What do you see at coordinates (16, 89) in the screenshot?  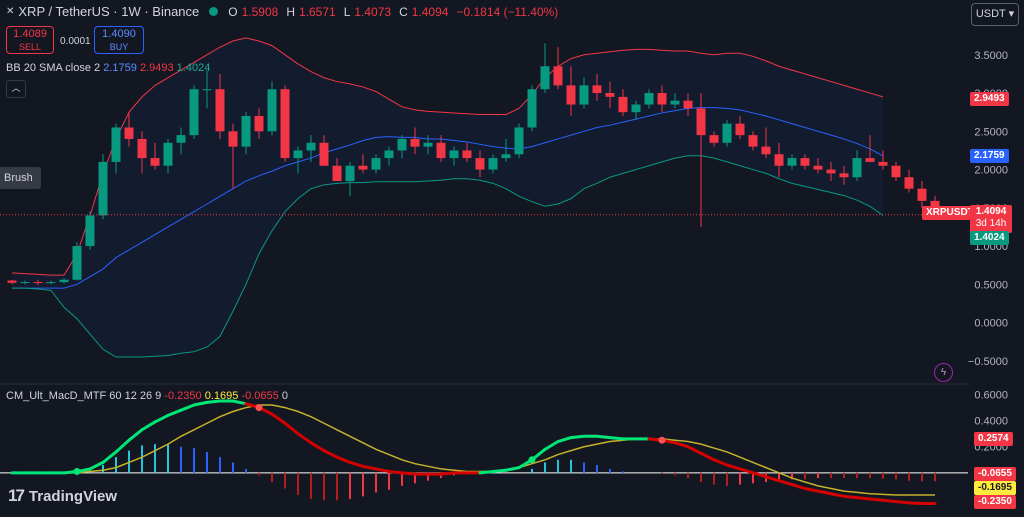 I see `chevron-up-icon: ︿` at bounding box center [16, 89].